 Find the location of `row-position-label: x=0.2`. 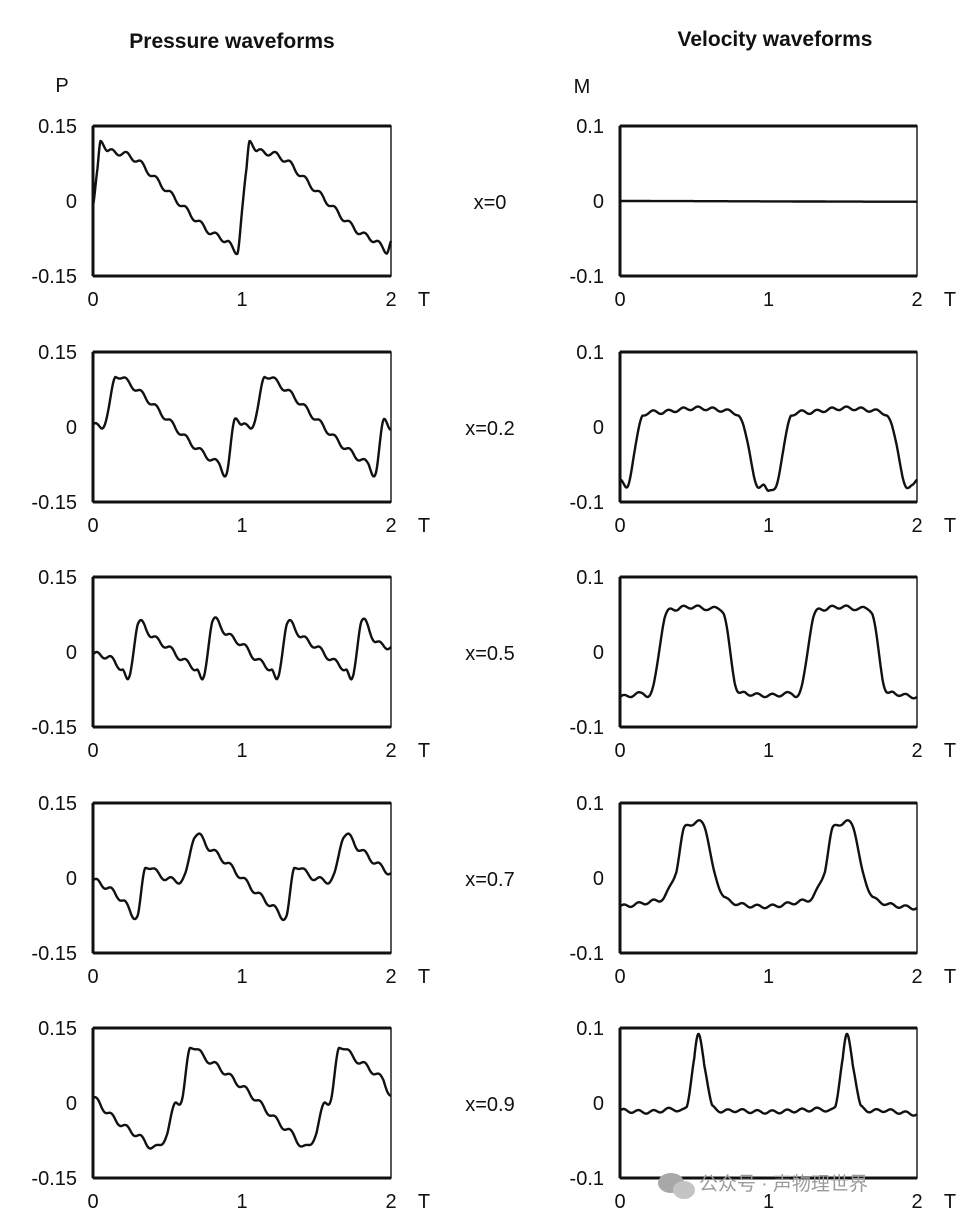

row-position-label: x=0.2 is located at coordinates (489, 429).